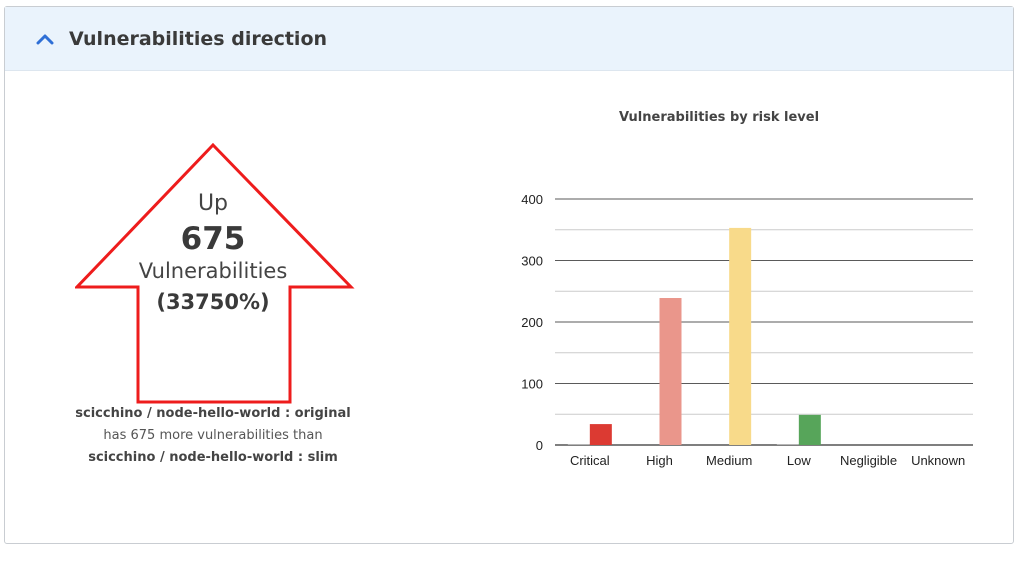 The image size is (1028, 564). I want to click on x-tick-label: Unknown, so click(938, 460).